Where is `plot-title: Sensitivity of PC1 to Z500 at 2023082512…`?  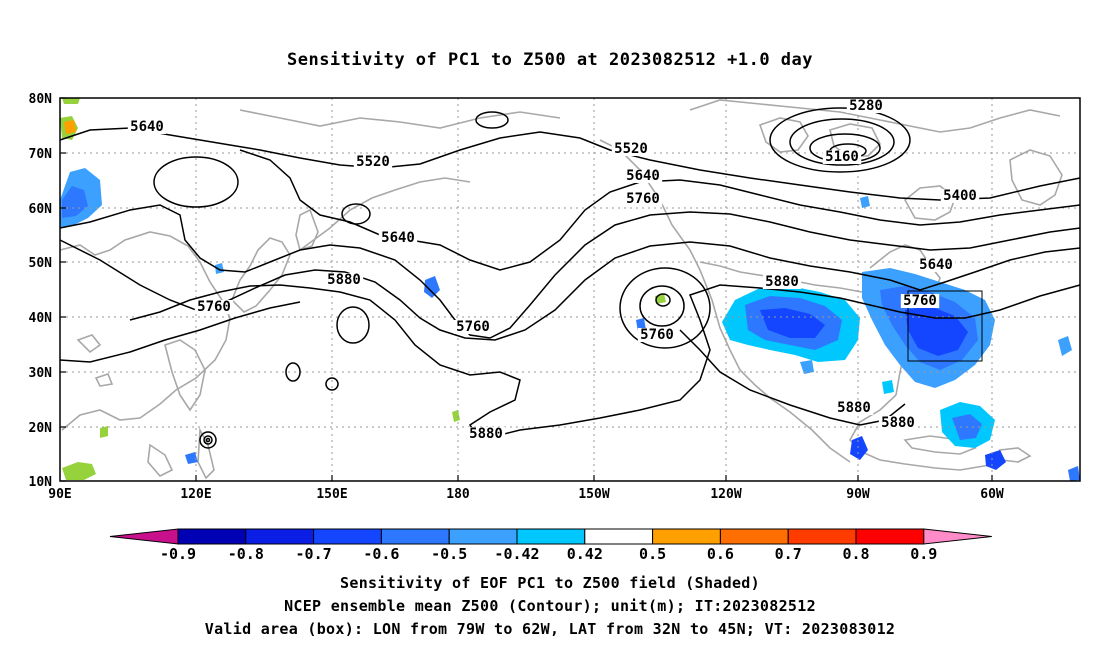
plot-title: Sensitivity of PC1 to Z500 at 2023082512… is located at coordinates (549, 60).